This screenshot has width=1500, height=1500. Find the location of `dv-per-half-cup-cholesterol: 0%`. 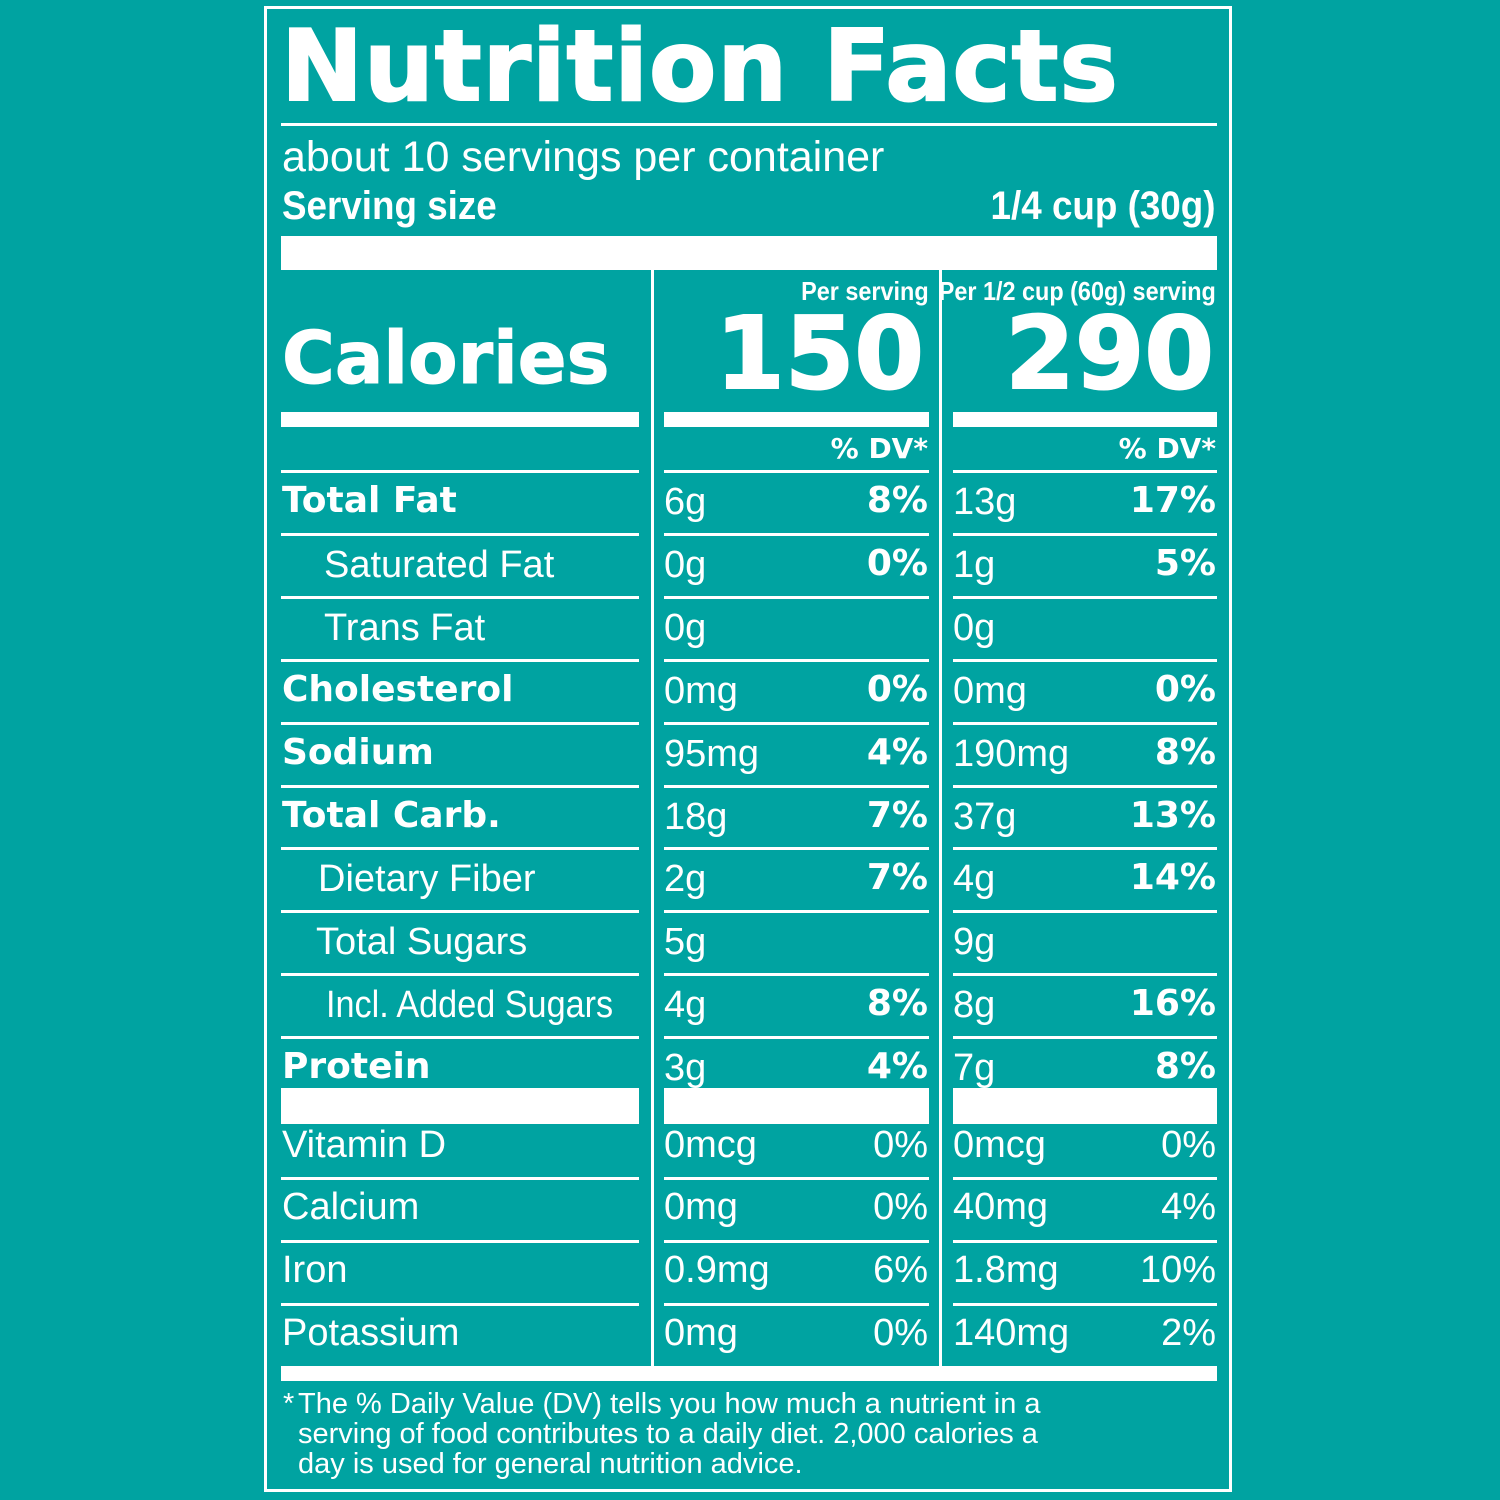

dv-per-half-cup-cholesterol: 0% is located at coordinates (1185, 689).